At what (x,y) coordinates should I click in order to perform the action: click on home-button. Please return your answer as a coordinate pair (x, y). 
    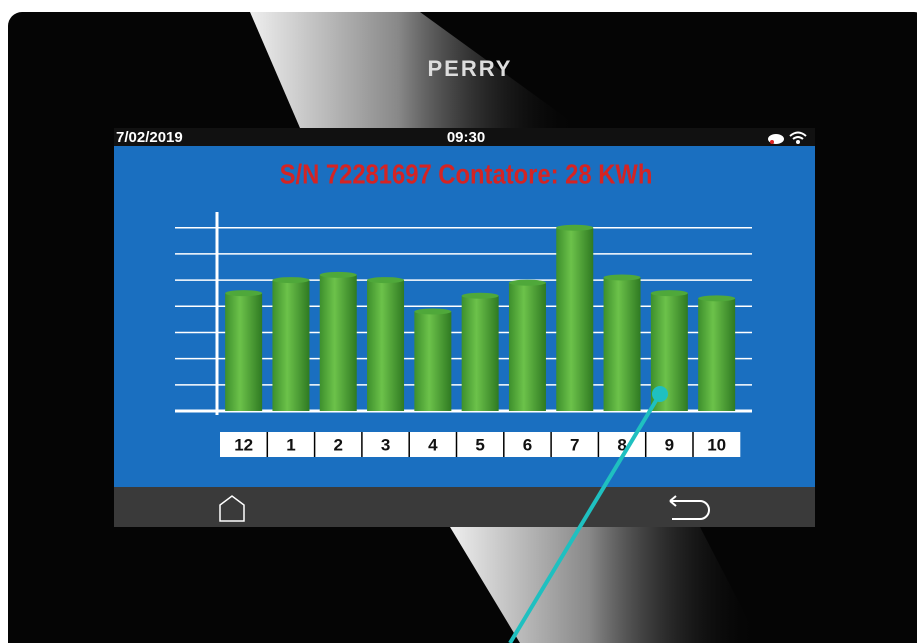
    Looking at the image, I should click on (232, 508).